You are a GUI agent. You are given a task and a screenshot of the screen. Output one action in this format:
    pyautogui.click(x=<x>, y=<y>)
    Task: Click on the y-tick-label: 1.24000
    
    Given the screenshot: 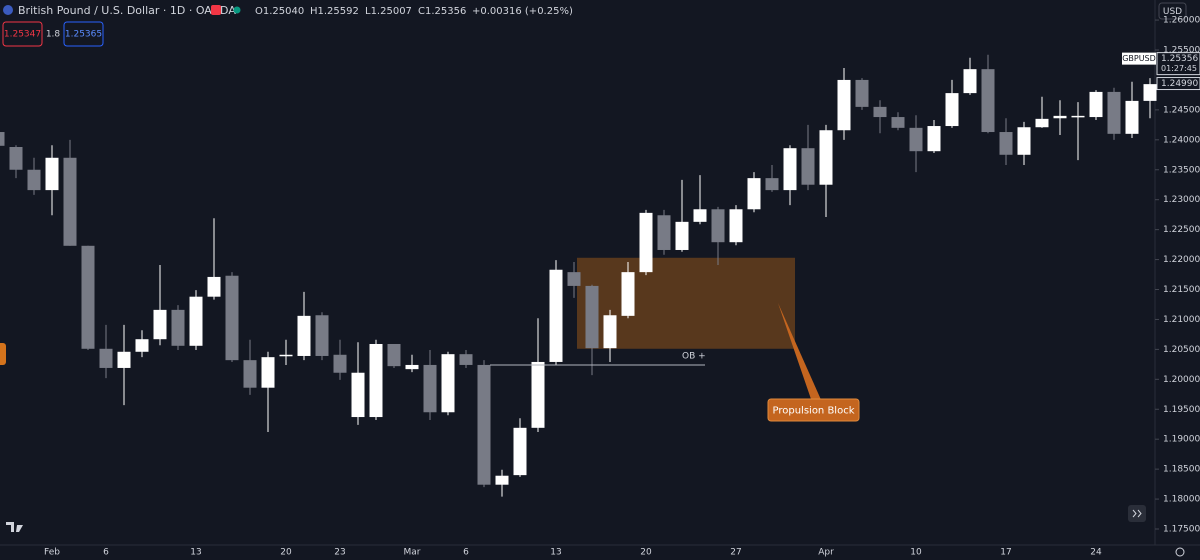 What is the action you would take?
    pyautogui.click(x=1181, y=140)
    